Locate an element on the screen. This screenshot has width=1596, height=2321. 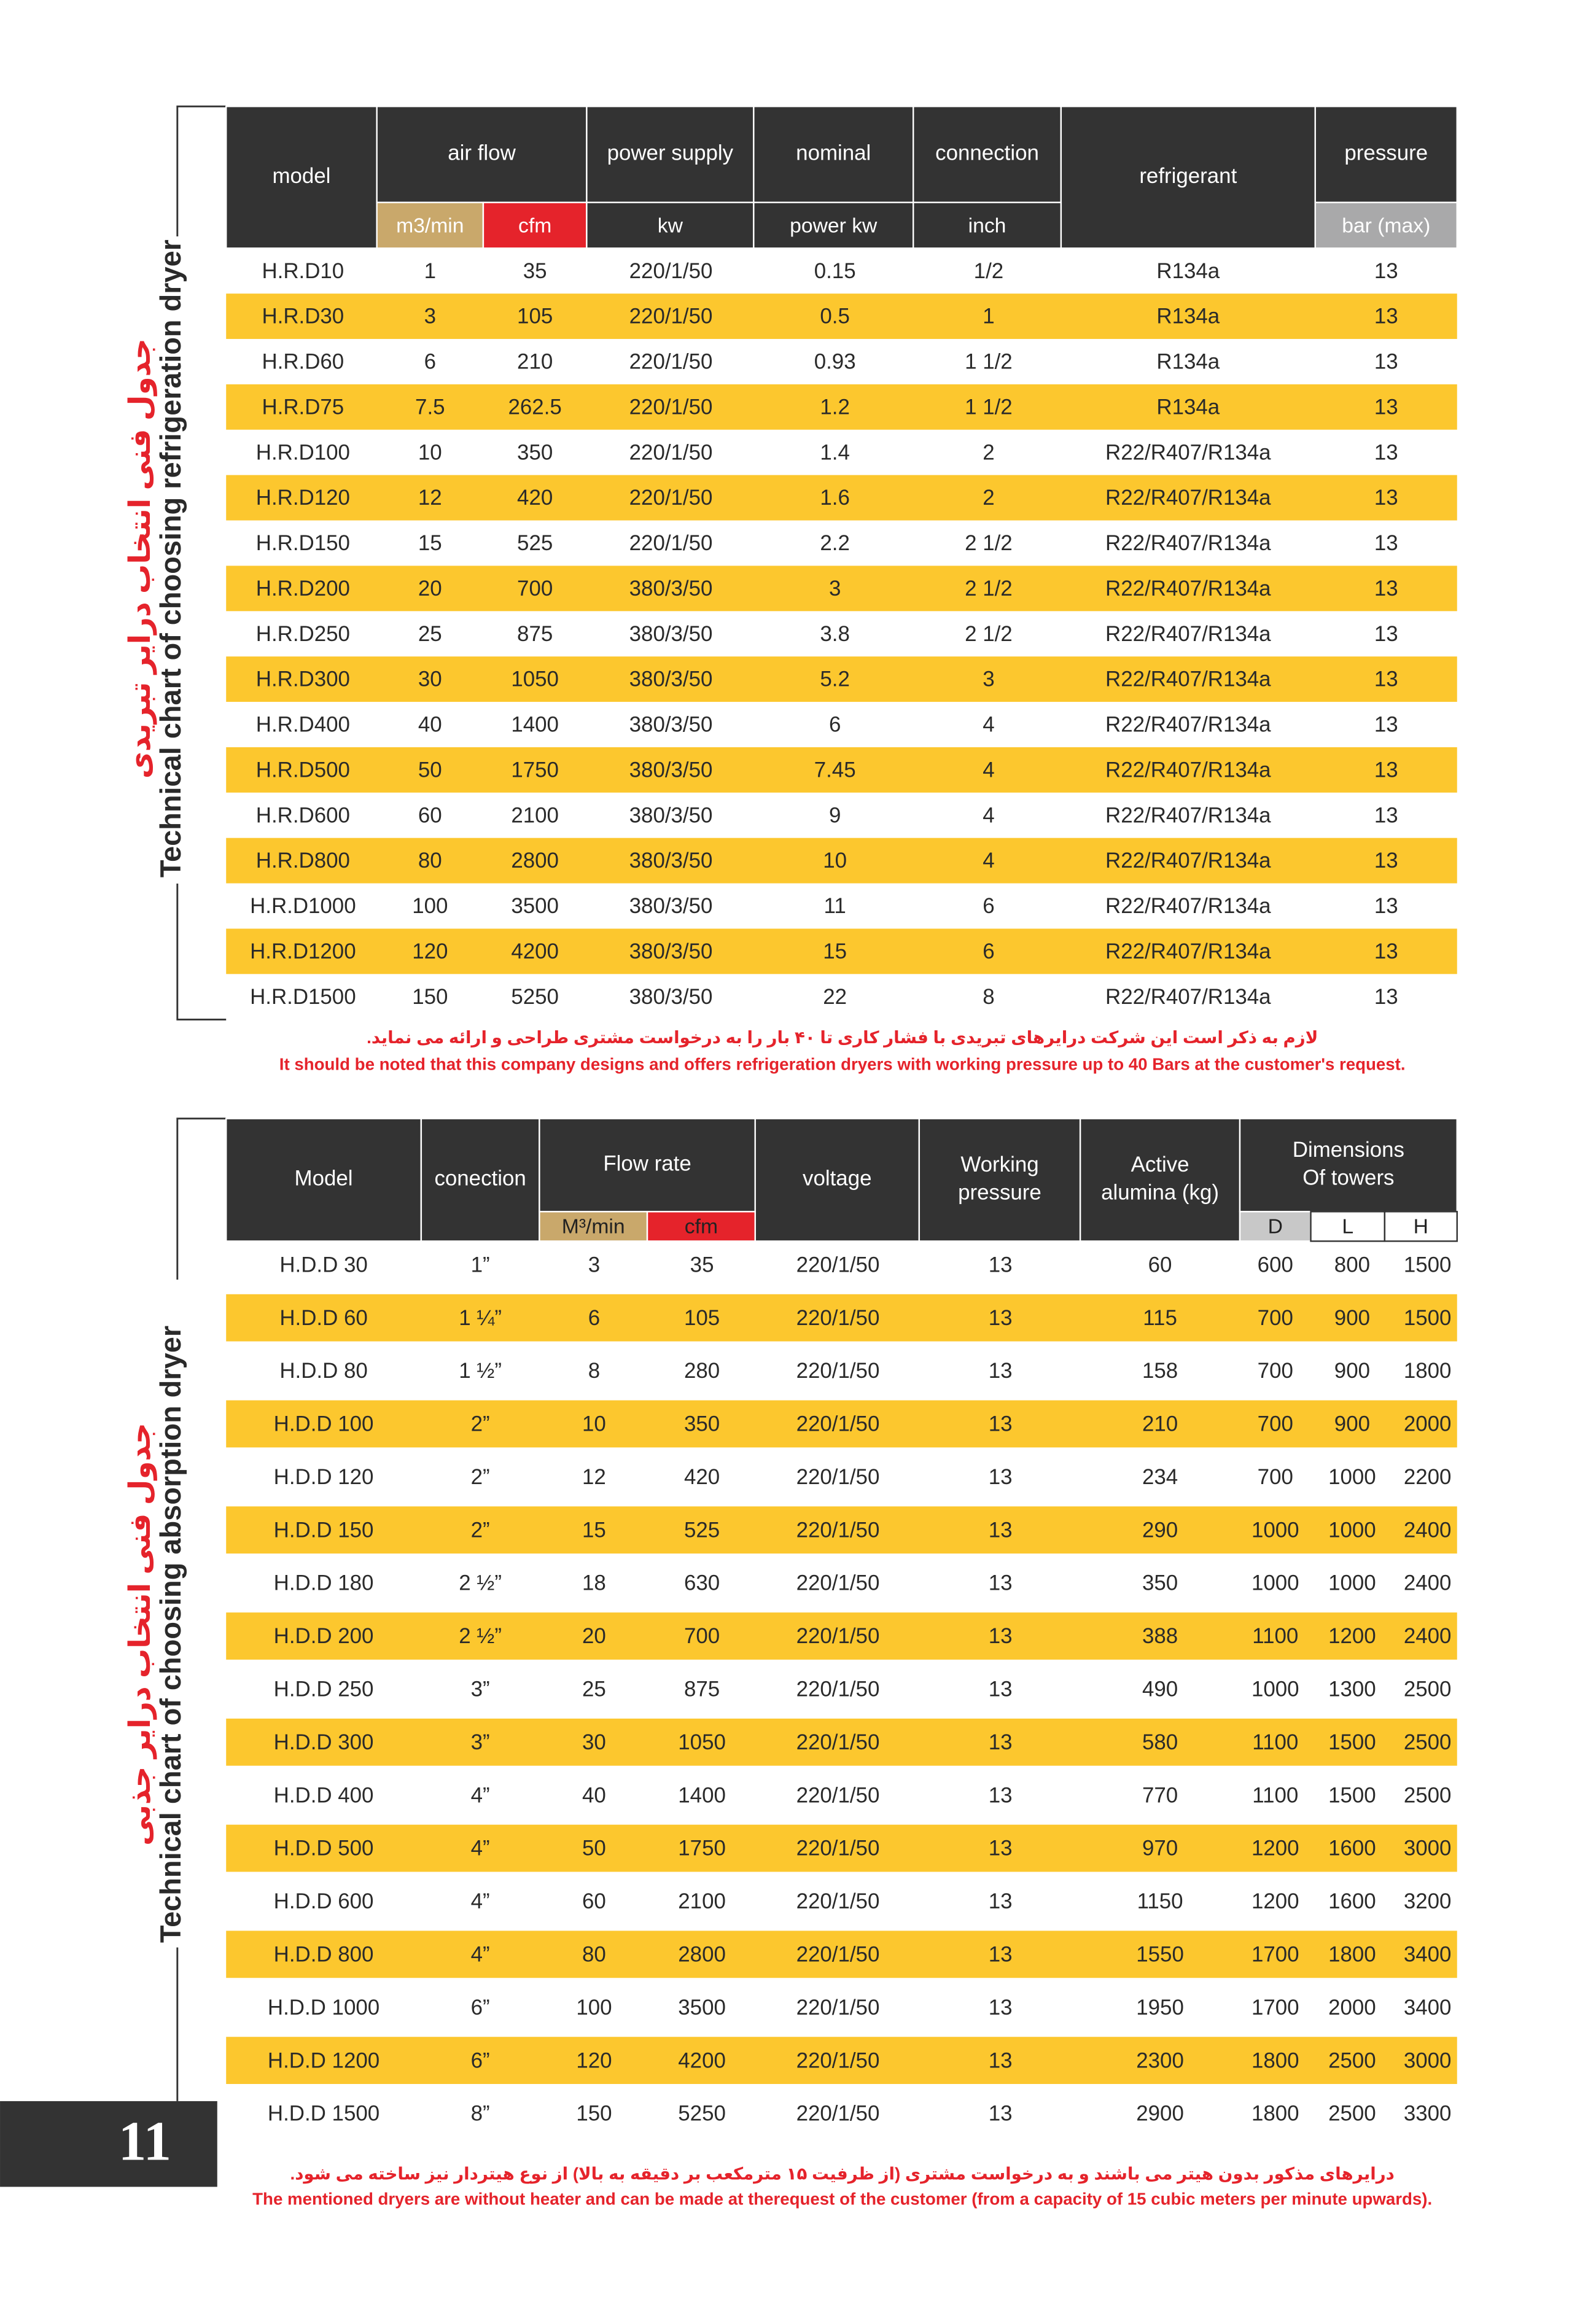
cell-text: 3500 is located at coordinates (535, 906).